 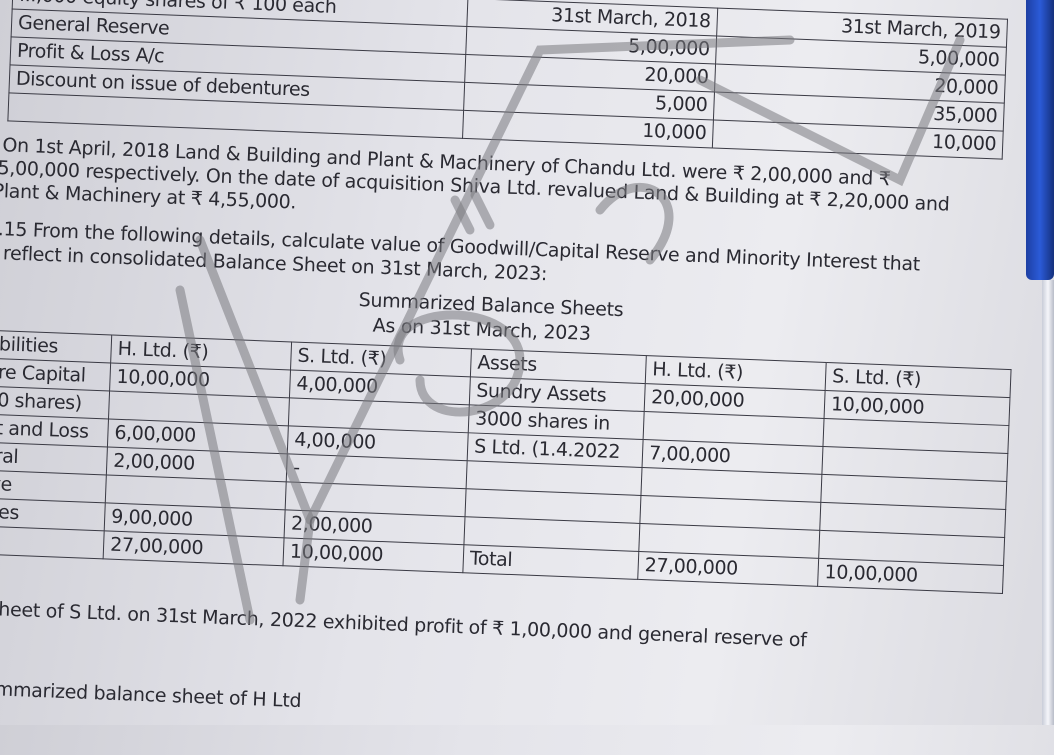 I want to click on table-subtitle: As on 31st March, 2023, so click(x=482, y=329).